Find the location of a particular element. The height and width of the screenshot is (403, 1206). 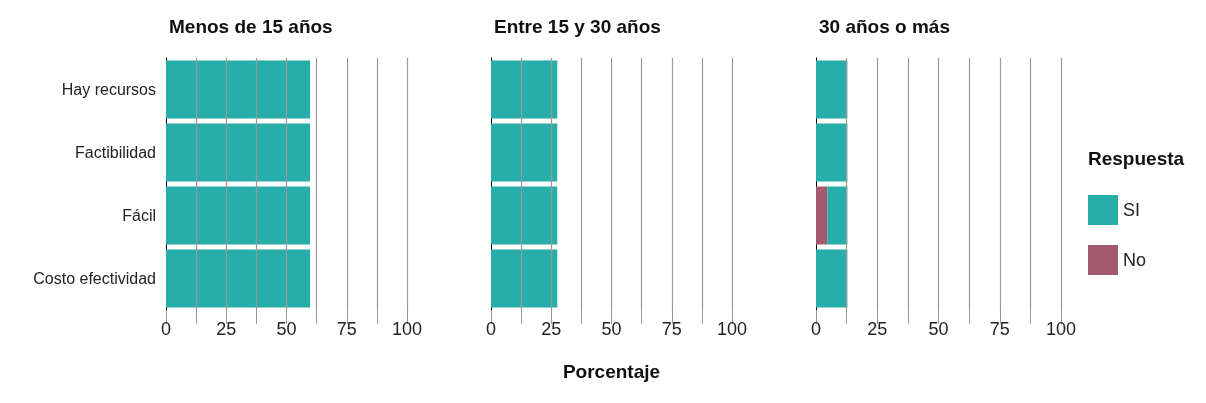

y-tick-label: Fácil is located at coordinates (139, 215).